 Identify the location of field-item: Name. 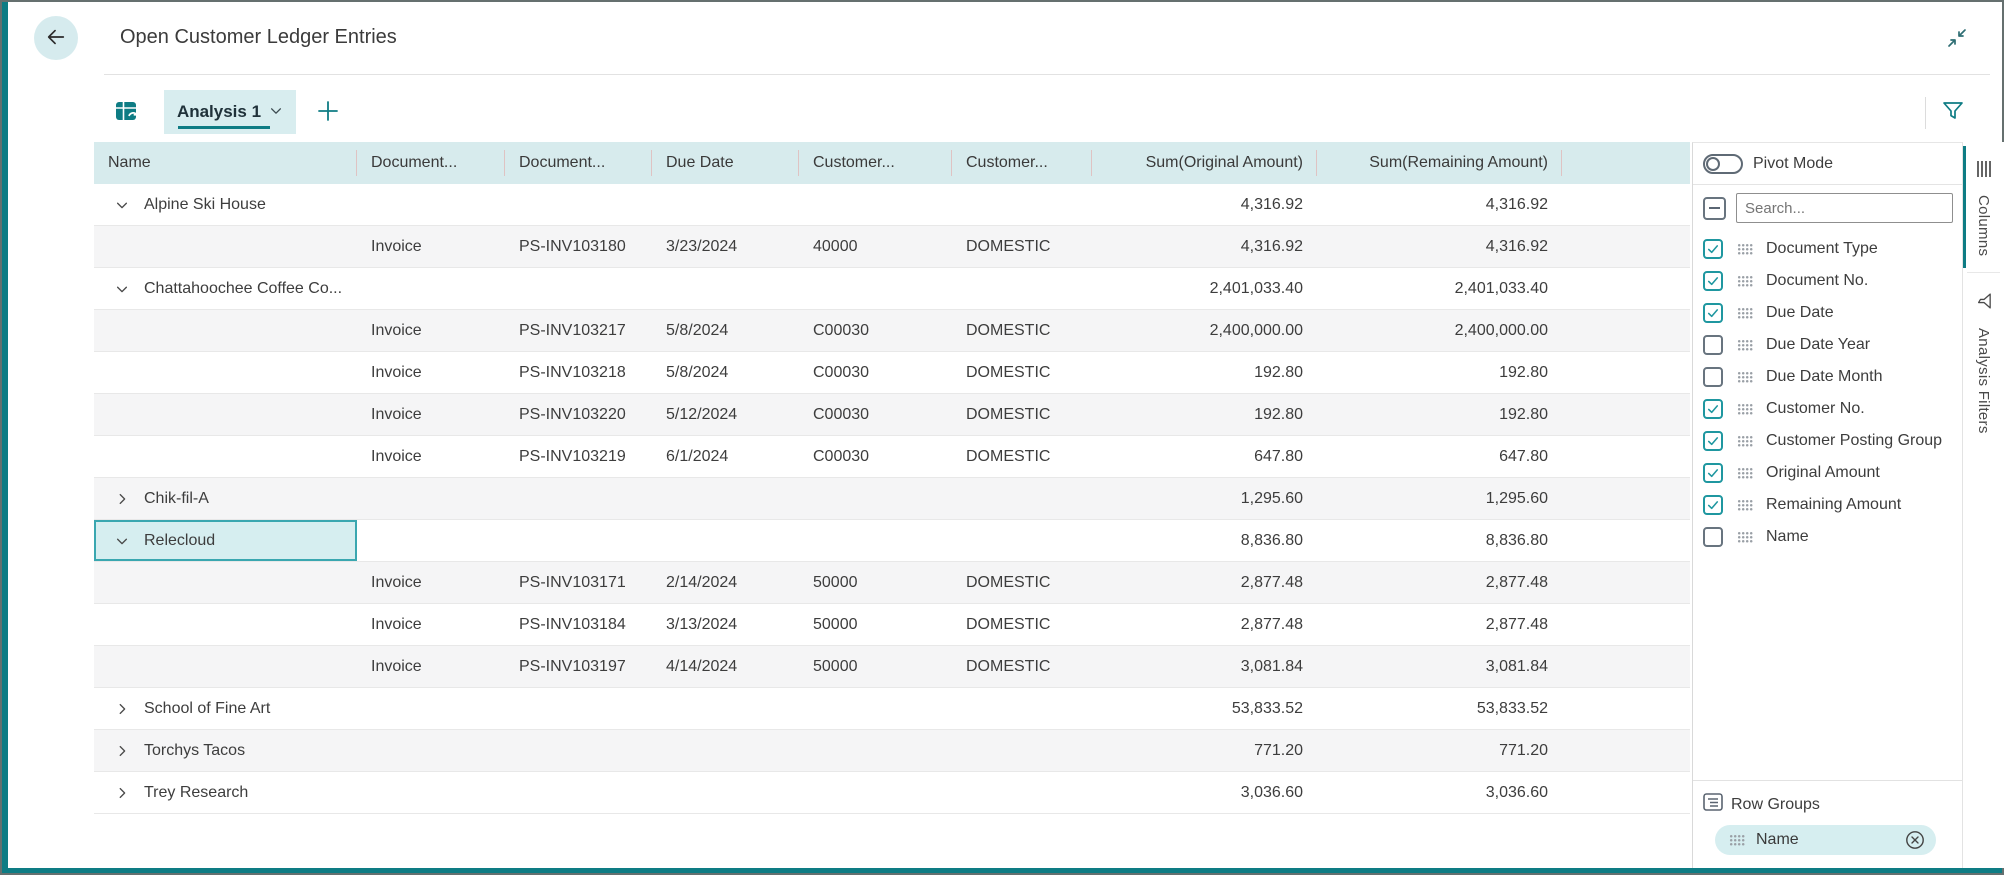
(1827, 537).